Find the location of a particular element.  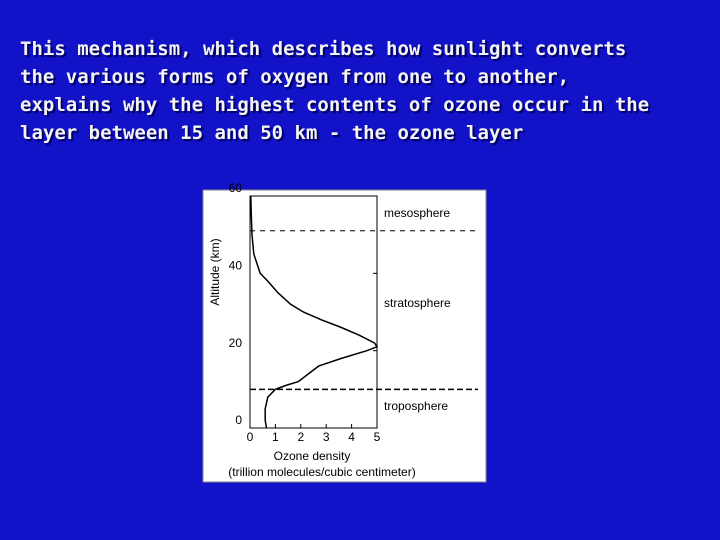

y-tick-label: 20 is located at coordinates (236, 343).